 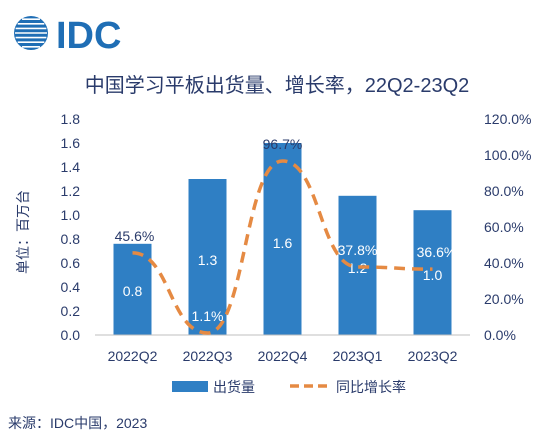 What do you see at coordinates (358, 268) in the screenshot?
I see `bar-data-label: 1.2` at bounding box center [358, 268].